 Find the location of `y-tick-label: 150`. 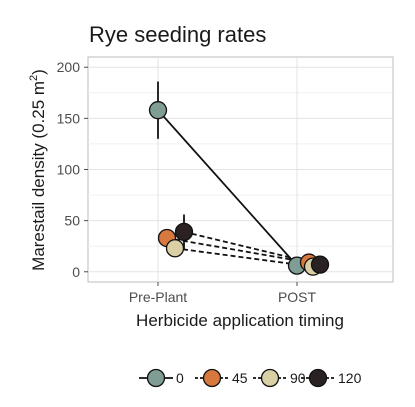

y-tick-label: 150 is located at coordinates (69, 118).